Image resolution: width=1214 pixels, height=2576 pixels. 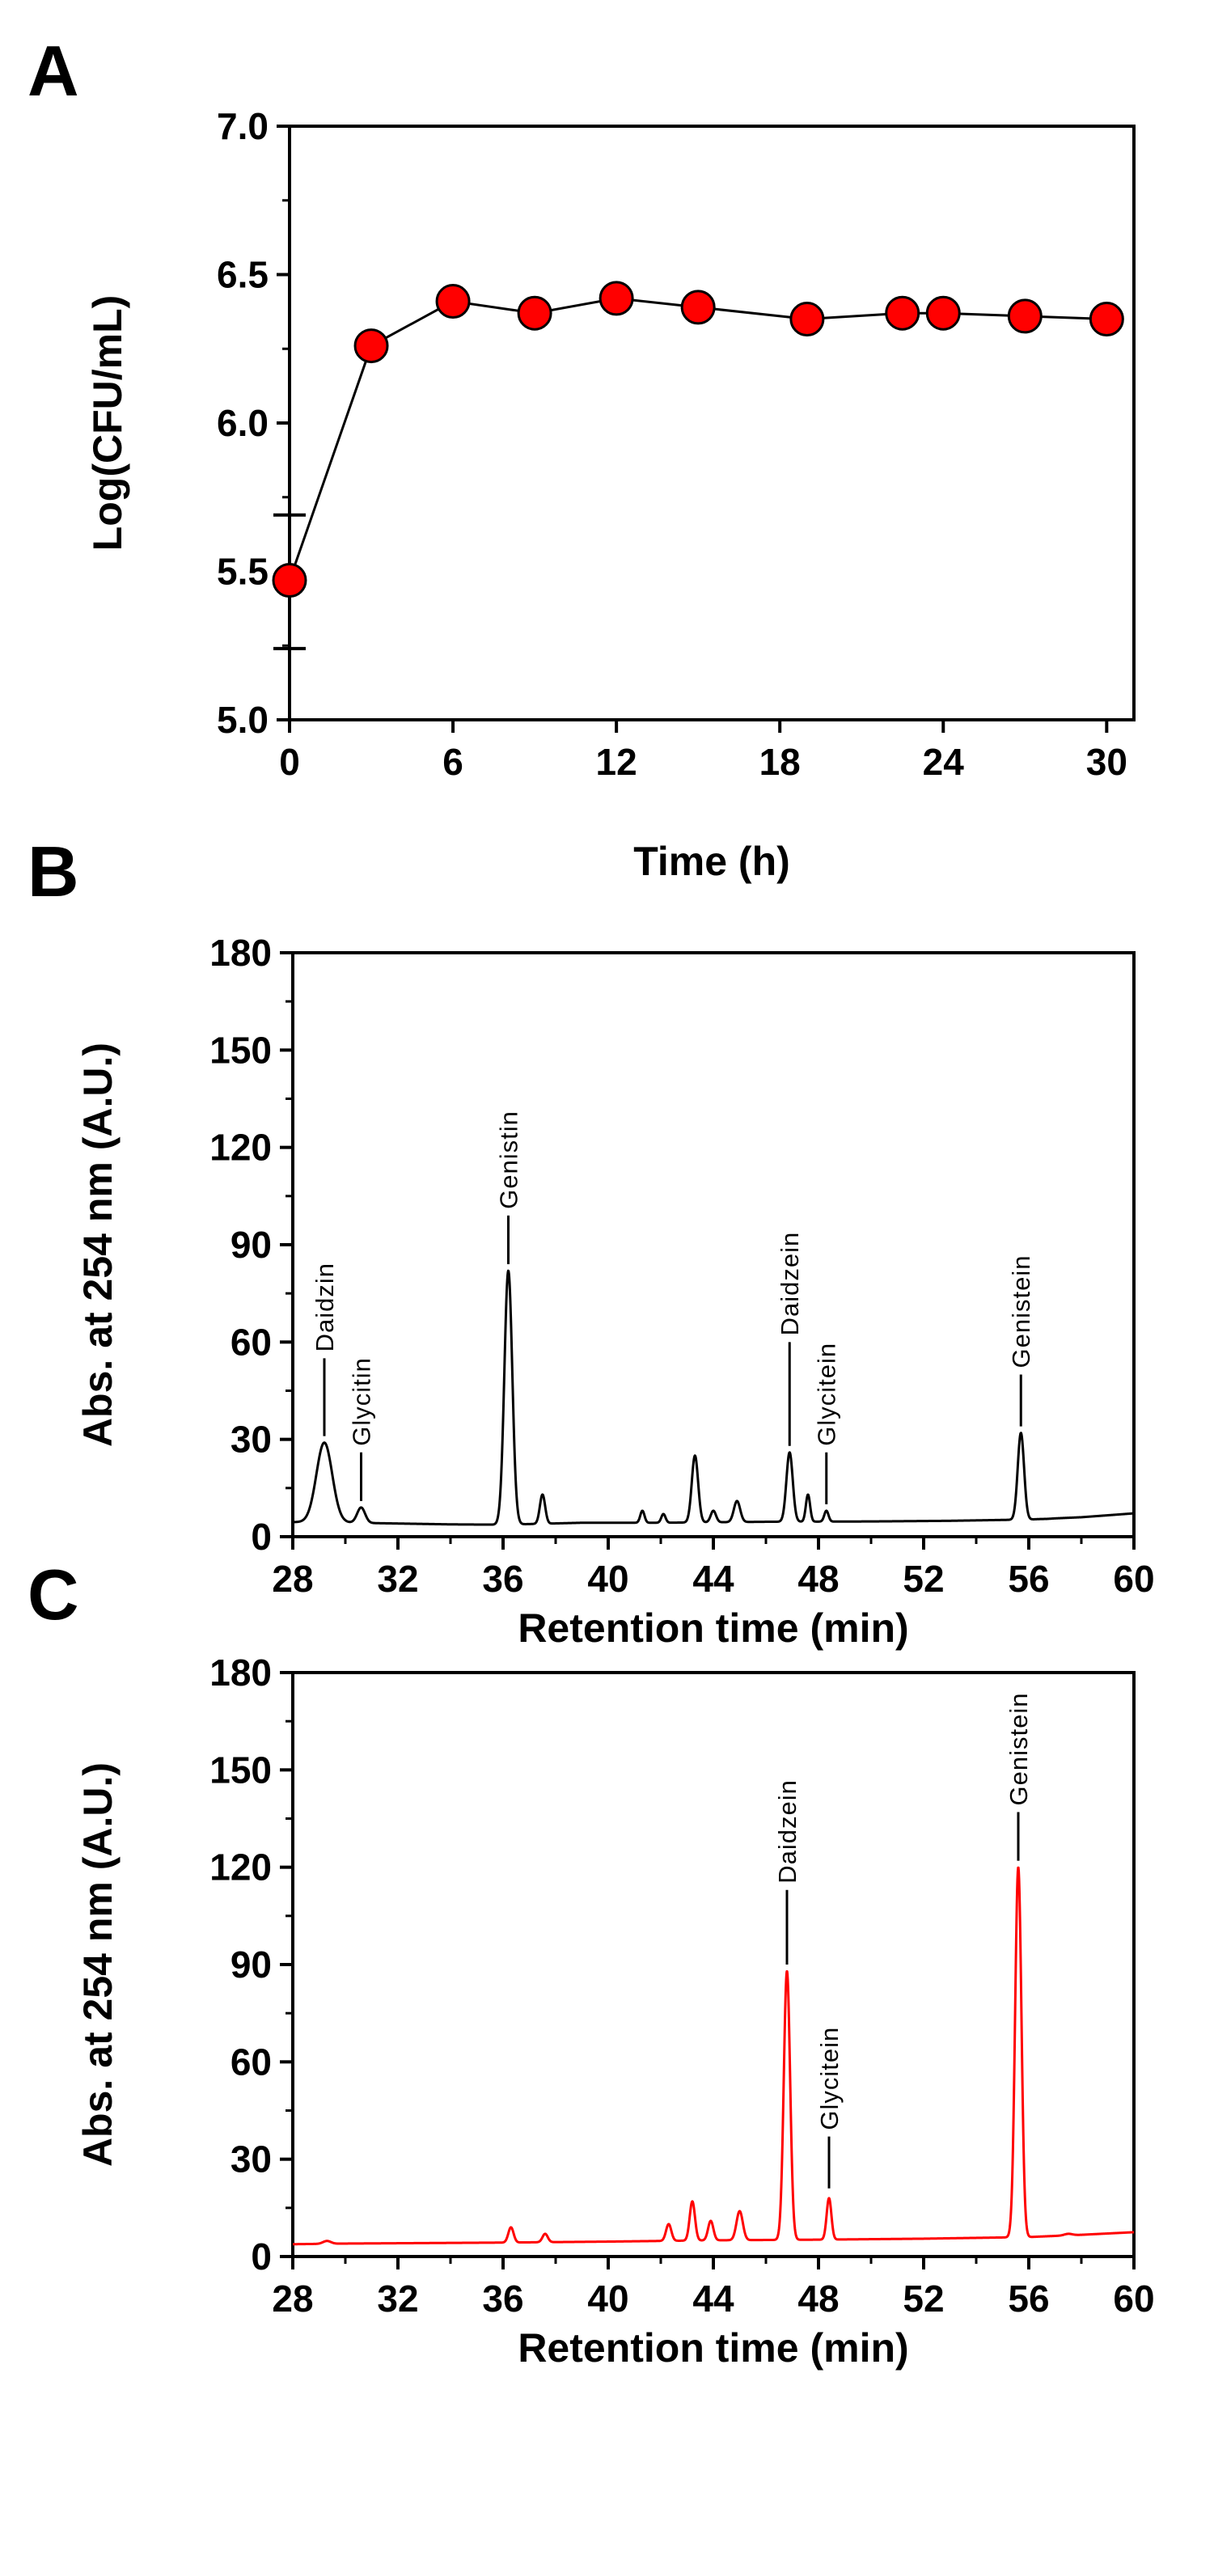 I want to click on chart-a-xtick-label: 18, so click(x=780, y=762).